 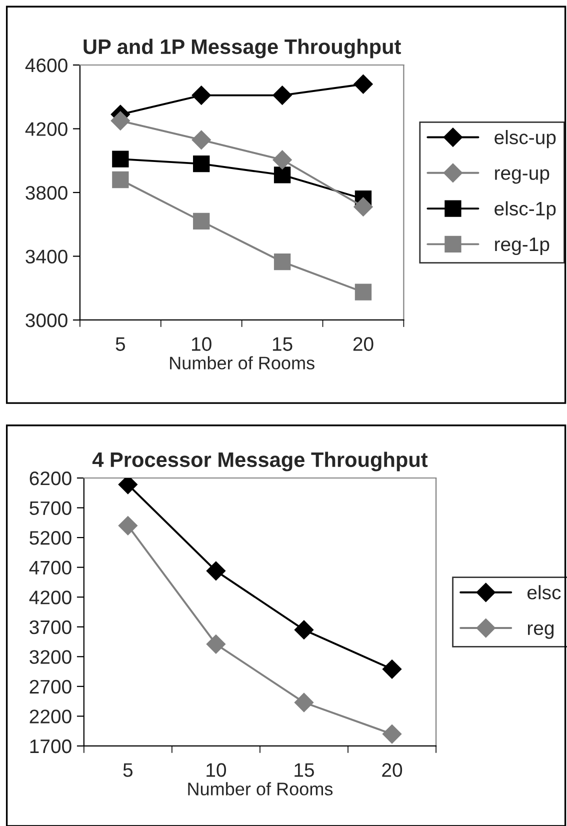 What do you see at coordinates (541, 631) in the screenshot?
I see `legend-label: reg` at bounding box center [541, 631].